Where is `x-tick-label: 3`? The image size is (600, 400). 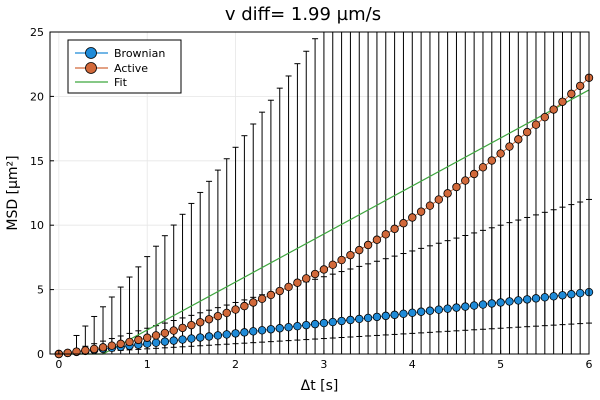 x-tick-label: 3 is located at coordinates (323, 364).